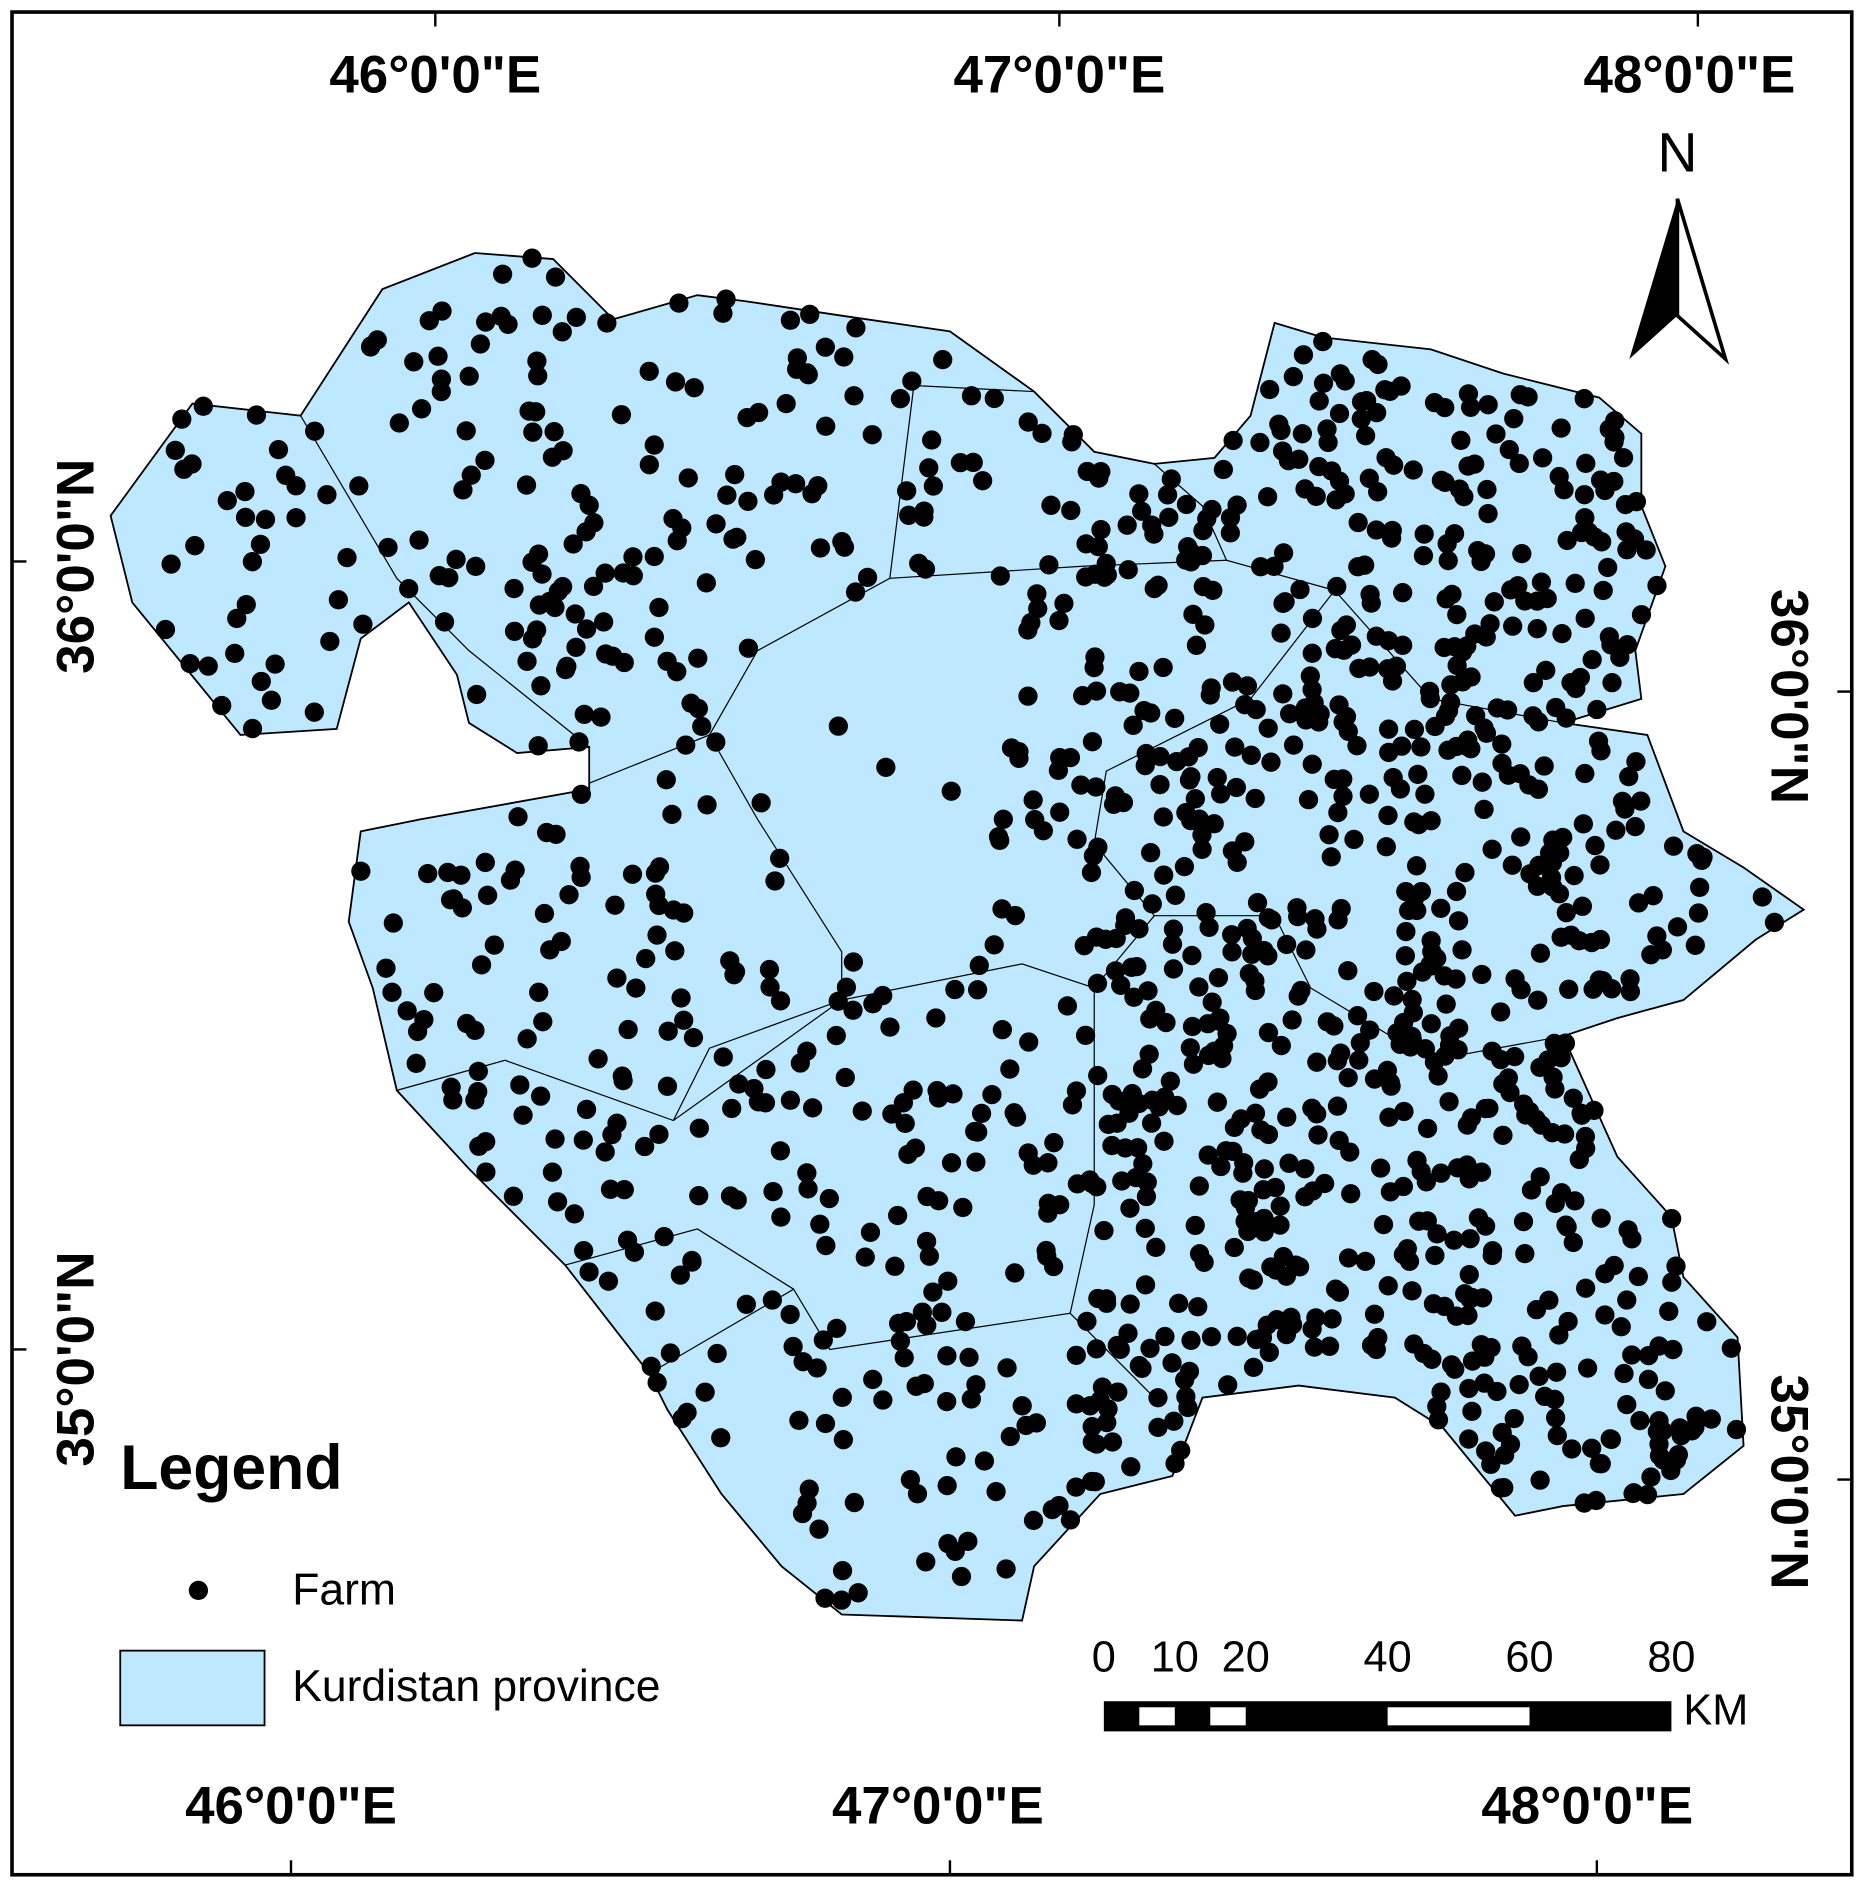 Image resolution: width=1865 pixels, height=1888 pixels. Describe the element at coordinates (1246, 1658) in the screenshot. I see `scale-label: 20` at that location.